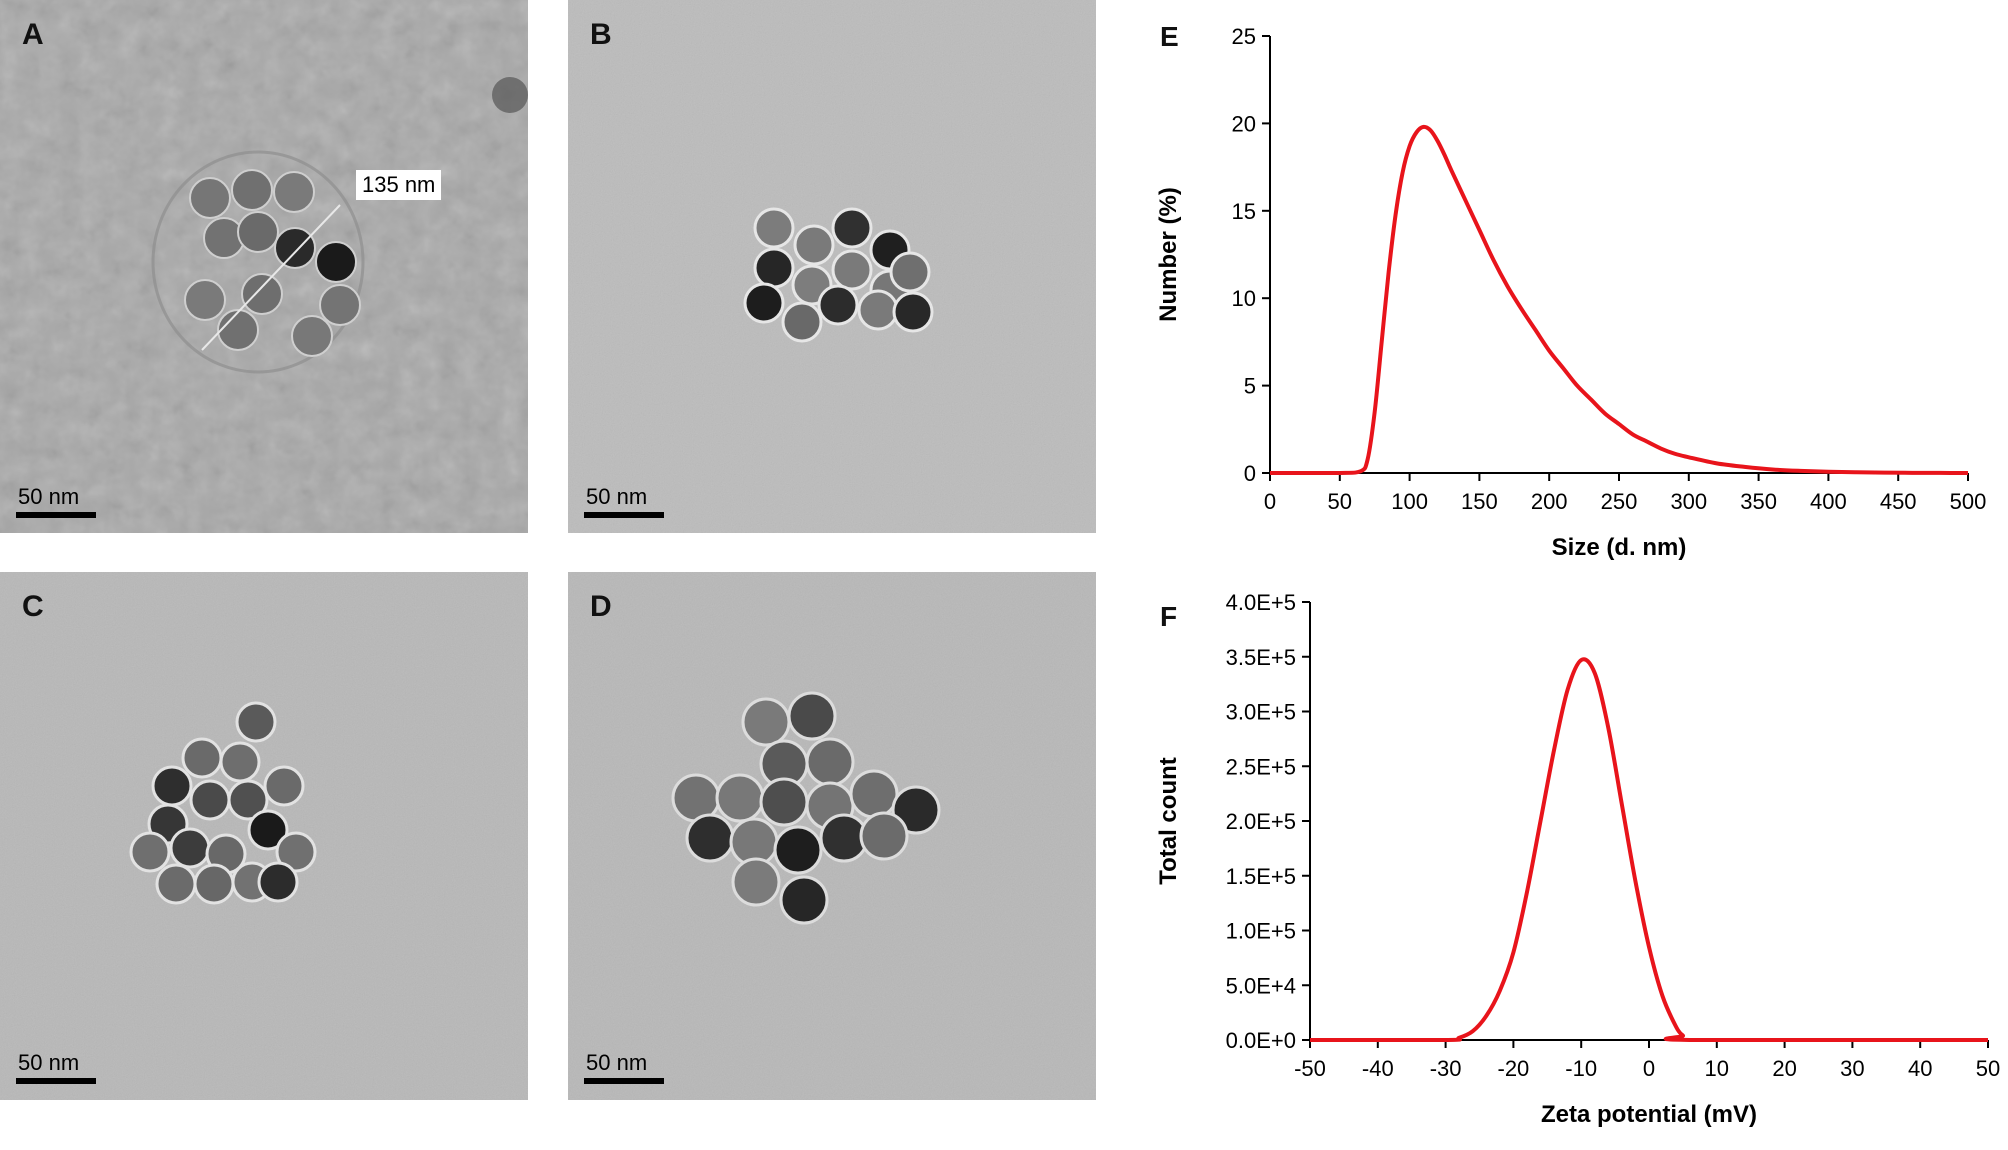 Image resolution: width=2008 pixels, height=1150 pixels. What do you see at coordinates (1250, 473) in the screenshot?
I see `y-tick-label: 0` at bounding box center [1250, 473].